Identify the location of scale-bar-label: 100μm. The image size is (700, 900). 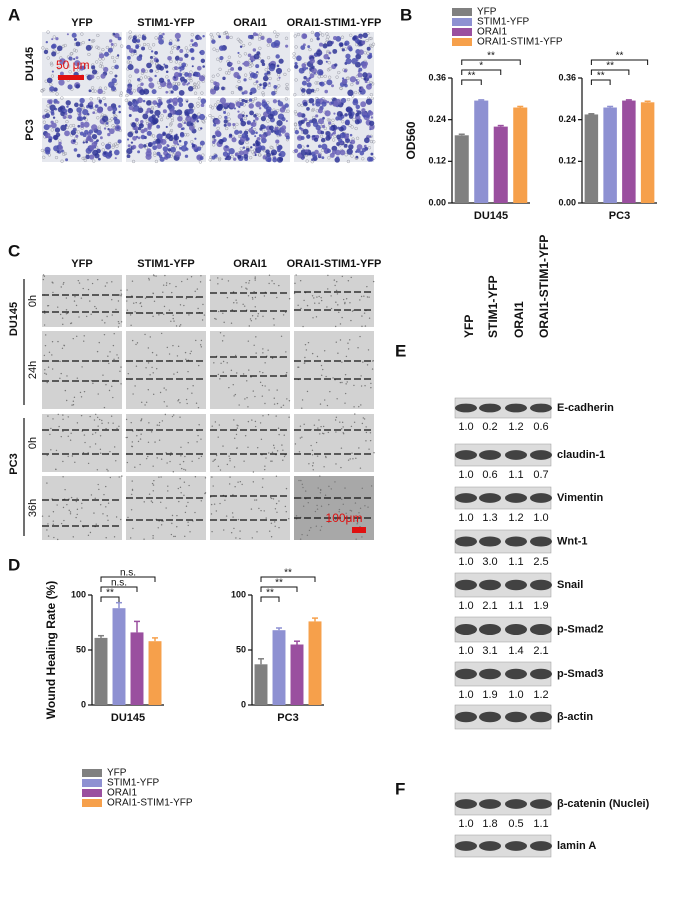
(344, 518).